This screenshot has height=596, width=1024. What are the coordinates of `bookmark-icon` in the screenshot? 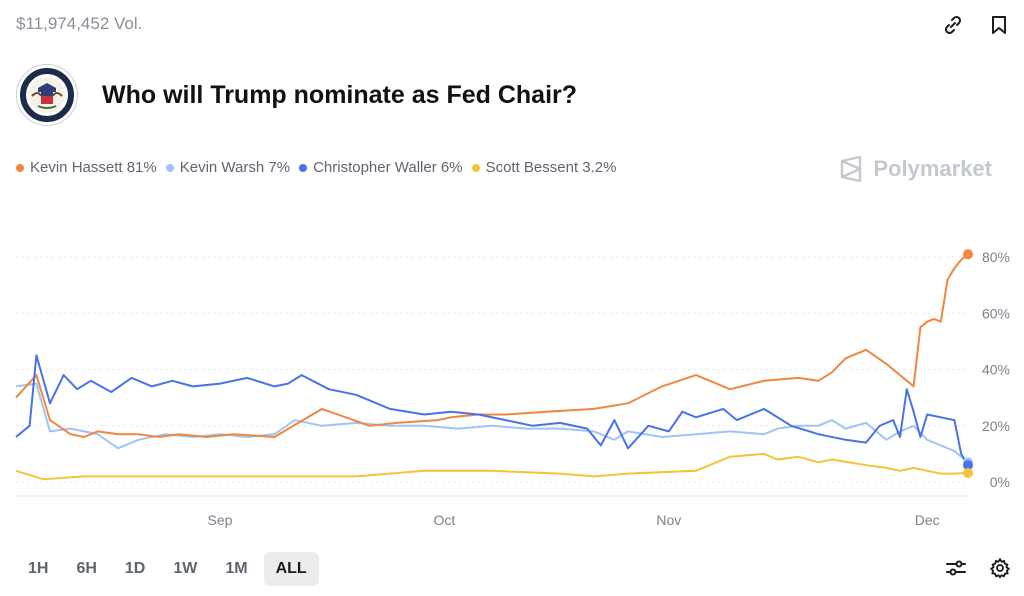 It's located at (999, 25).